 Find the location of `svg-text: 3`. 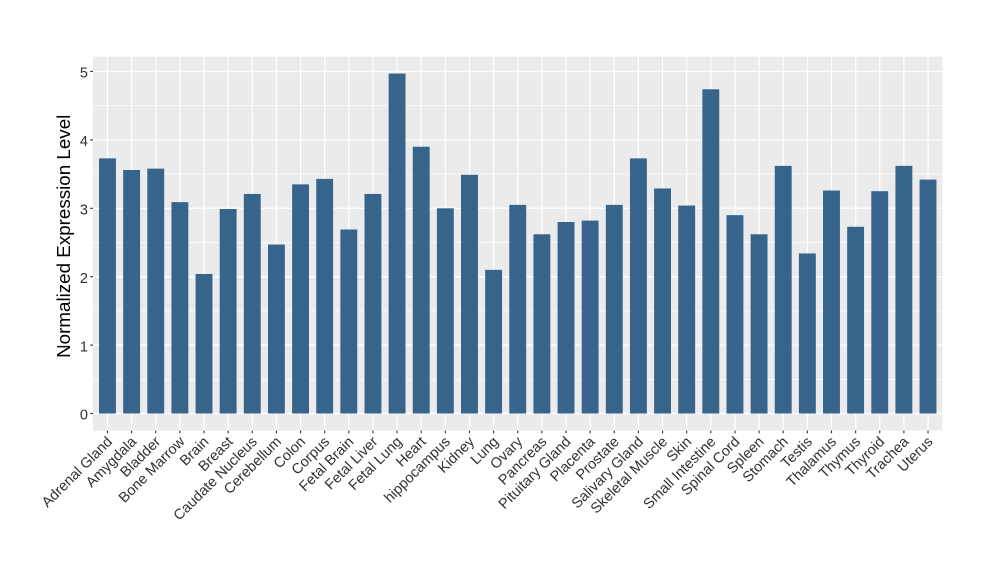

svg-text: 3 is located at coordinates (84, 211).